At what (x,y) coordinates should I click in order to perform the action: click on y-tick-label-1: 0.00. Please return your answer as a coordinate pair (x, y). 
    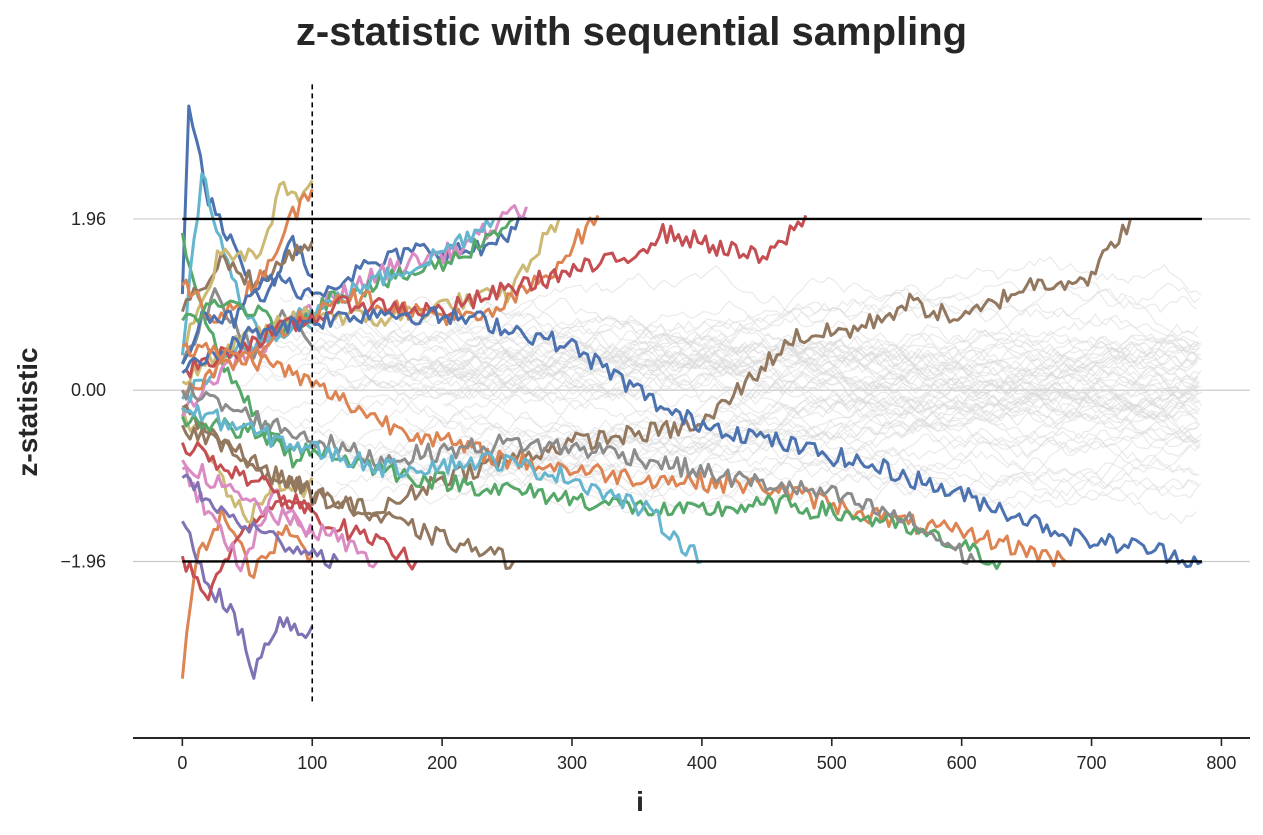
    Looking at the image, I should click on (88, 390).